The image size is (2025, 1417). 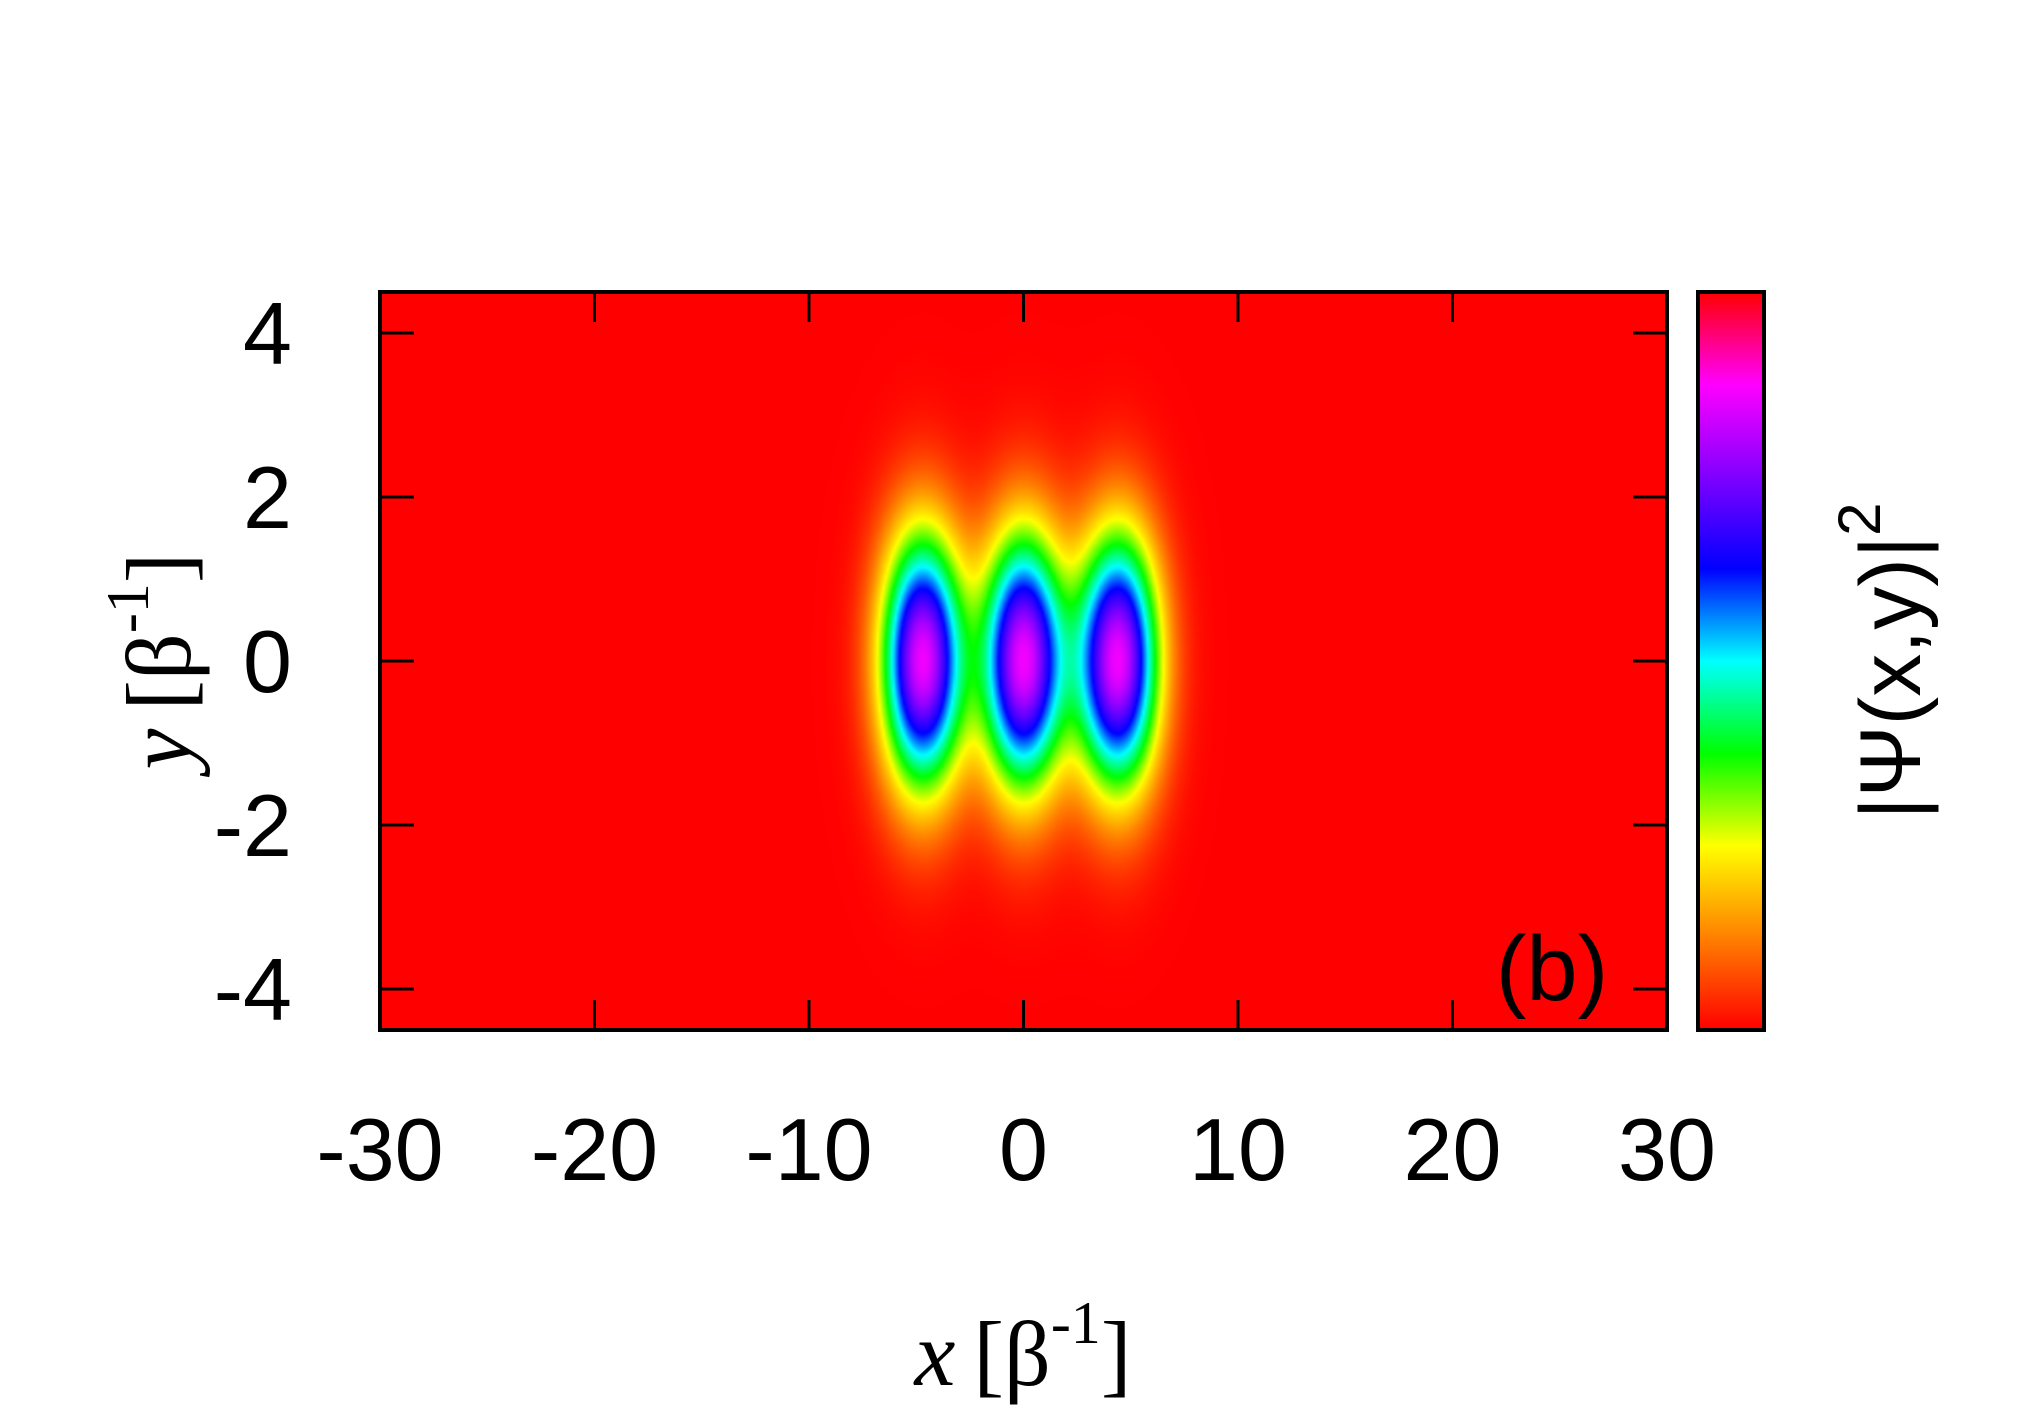 I want to click on colorbar-label-text: |Ψ(x,y)|, so click(x=1891, y=678).